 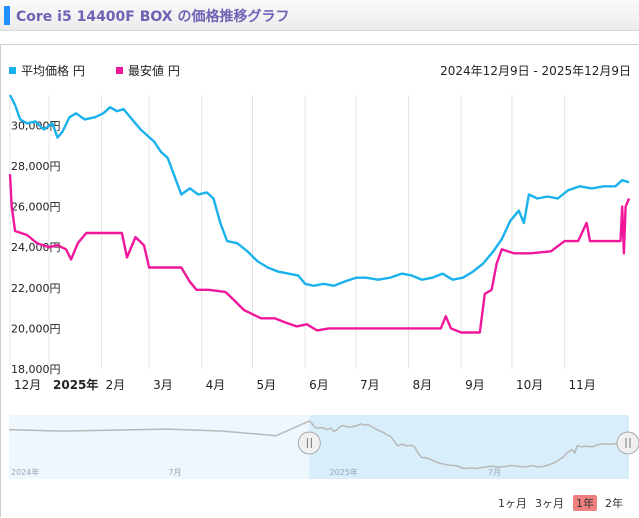 I want to click on zoom-button-label: 1ヶ月, so click(x=512, y=503).